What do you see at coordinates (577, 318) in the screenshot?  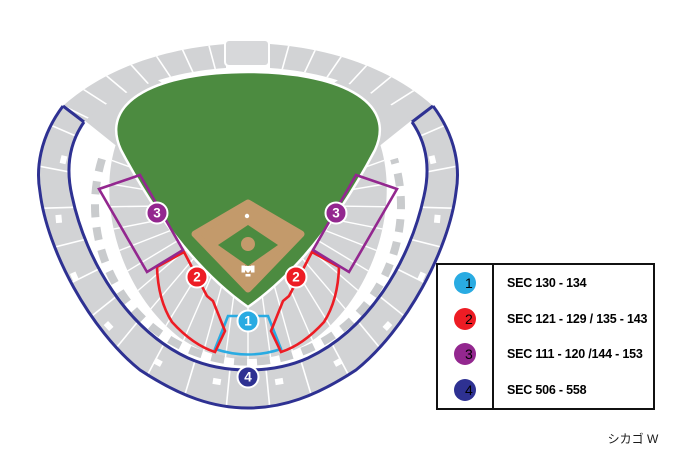 I see `legend-label-2: SEC 121 - 129 / 135 - 143` at bounding box center [577, 318].